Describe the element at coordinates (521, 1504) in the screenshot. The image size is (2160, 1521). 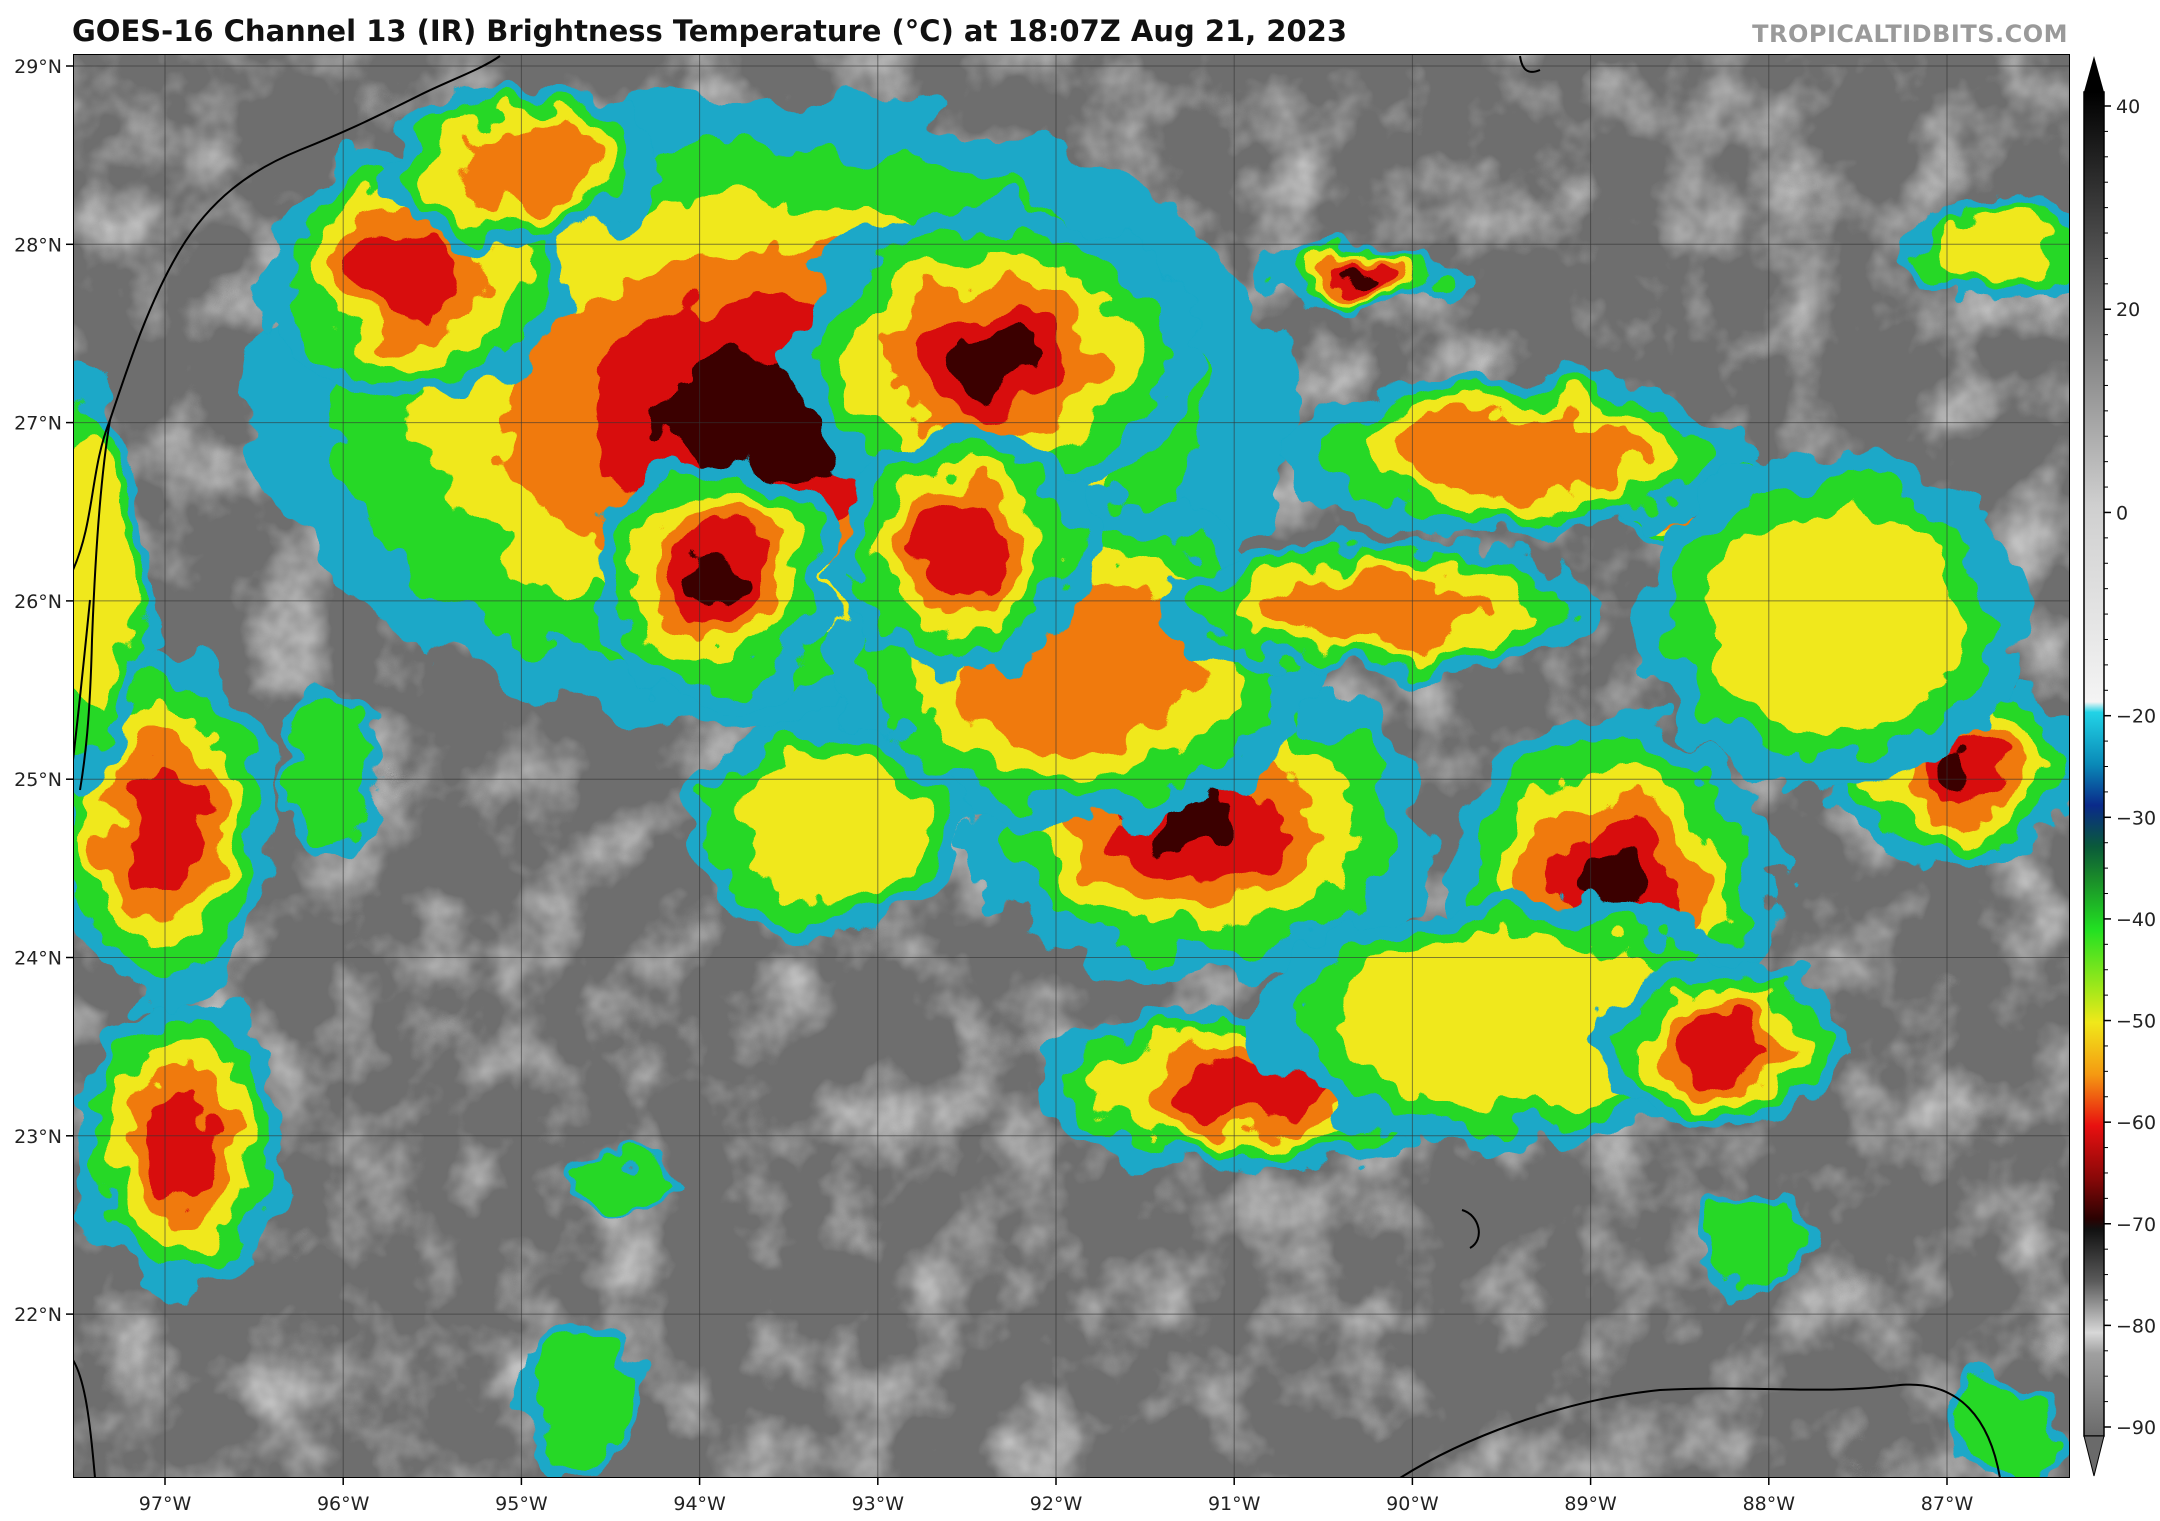
I see `lon-label: 95°W` at that location.